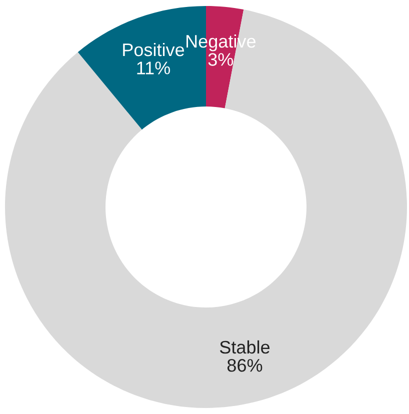 The height and width of the screenshot is (414, 409). Describe the element at coordinates (245, 347) in the screenshot. I see `slice-label: Stable` at that location.